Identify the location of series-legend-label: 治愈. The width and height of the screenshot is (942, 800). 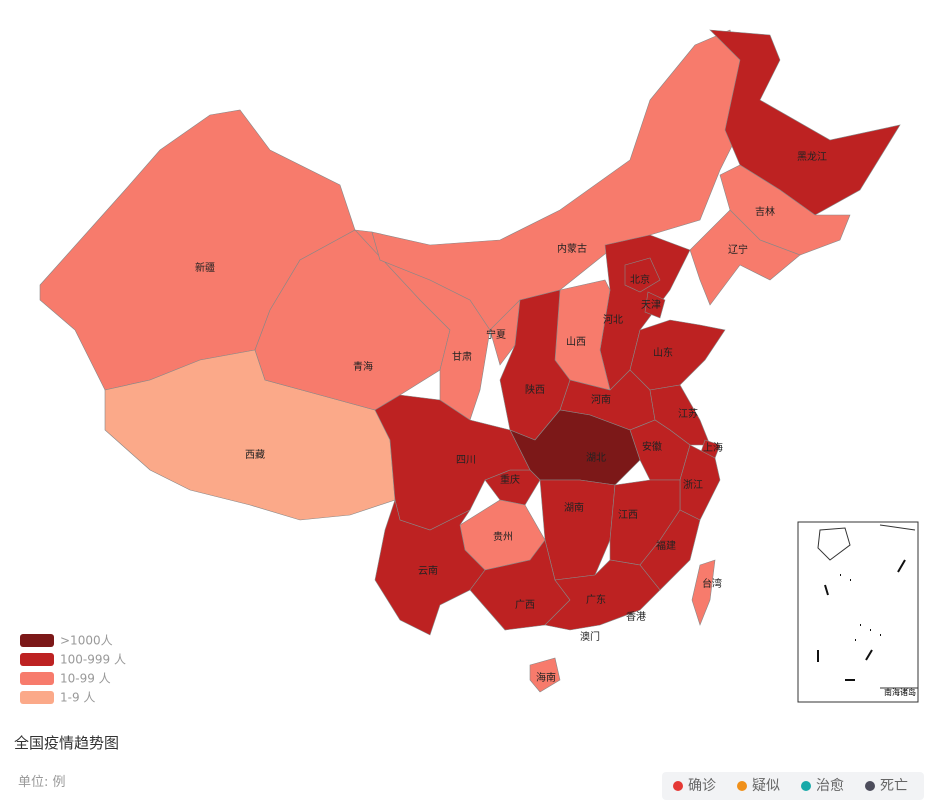
(830, 786).